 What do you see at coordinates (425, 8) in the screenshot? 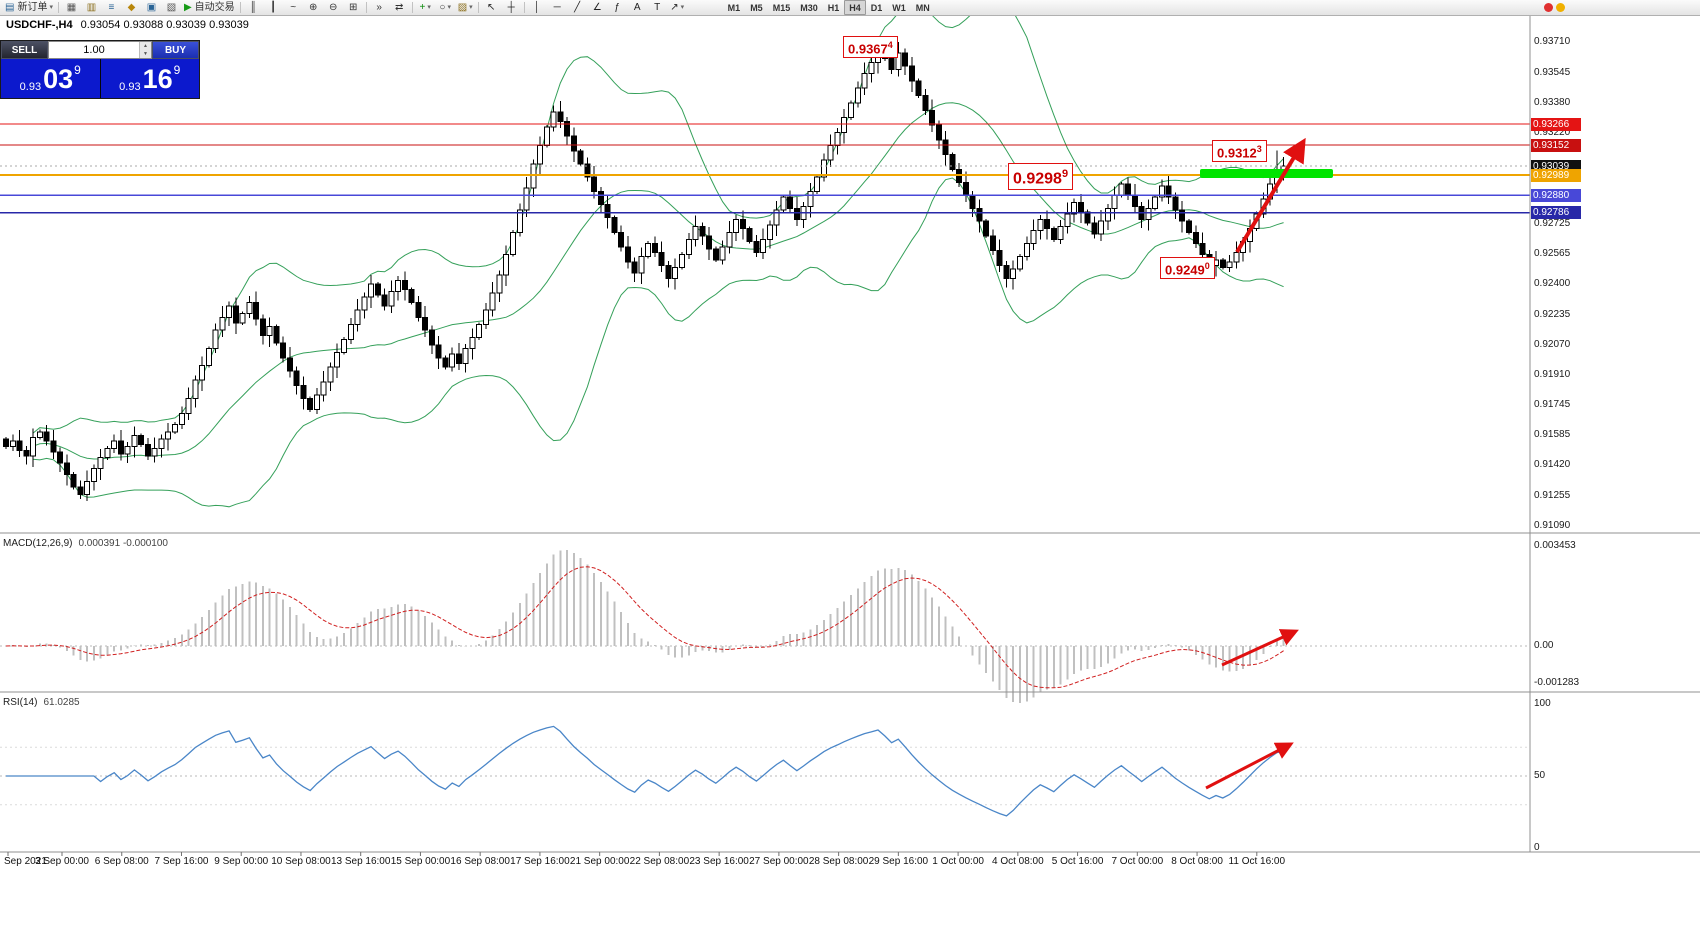
I see `indicators-button: + ▾` at bounding box center [425, 8].